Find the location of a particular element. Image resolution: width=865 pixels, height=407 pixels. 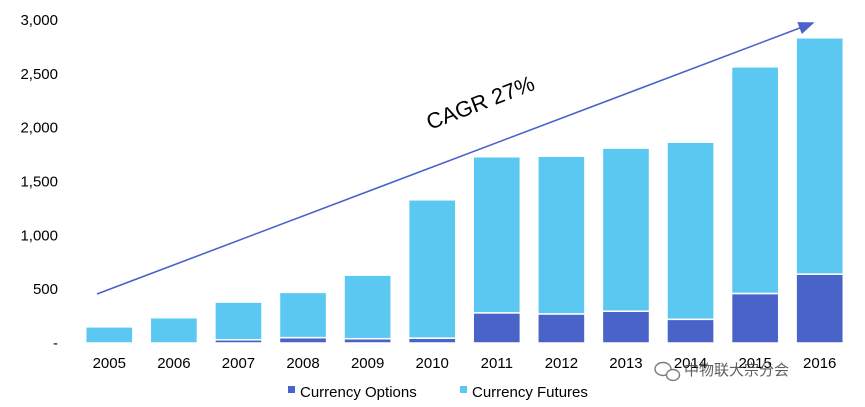

x-tick-label: 2011 is located at coordinates (497, 363).